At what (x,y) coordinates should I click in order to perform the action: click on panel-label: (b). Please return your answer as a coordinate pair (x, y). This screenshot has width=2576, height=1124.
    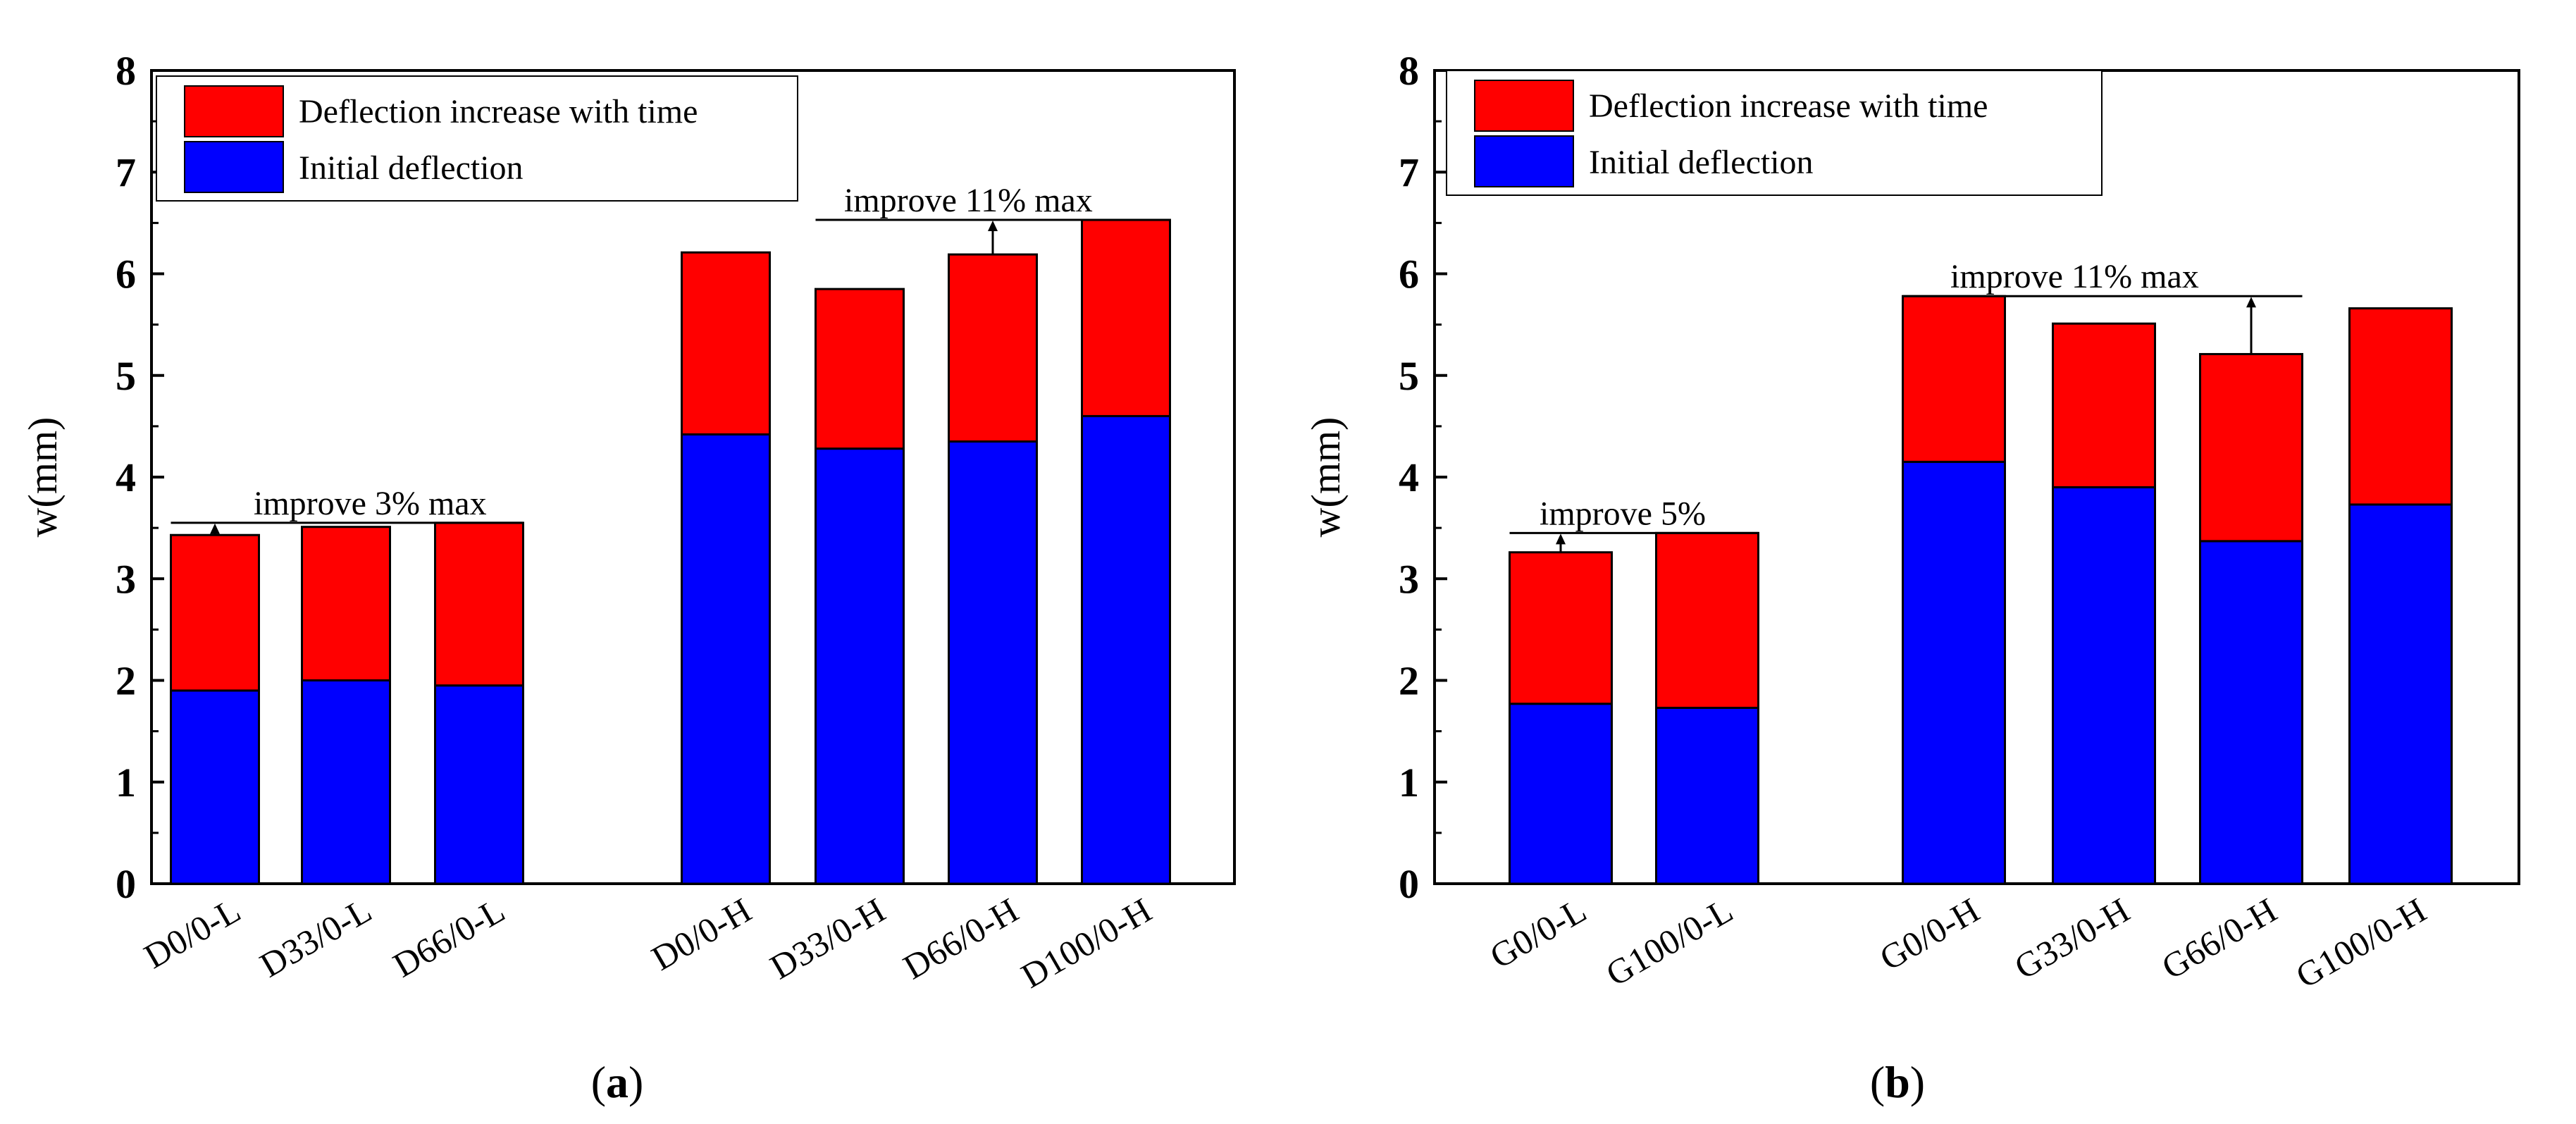
    Looking at the image, I should click on (1897, 1082).